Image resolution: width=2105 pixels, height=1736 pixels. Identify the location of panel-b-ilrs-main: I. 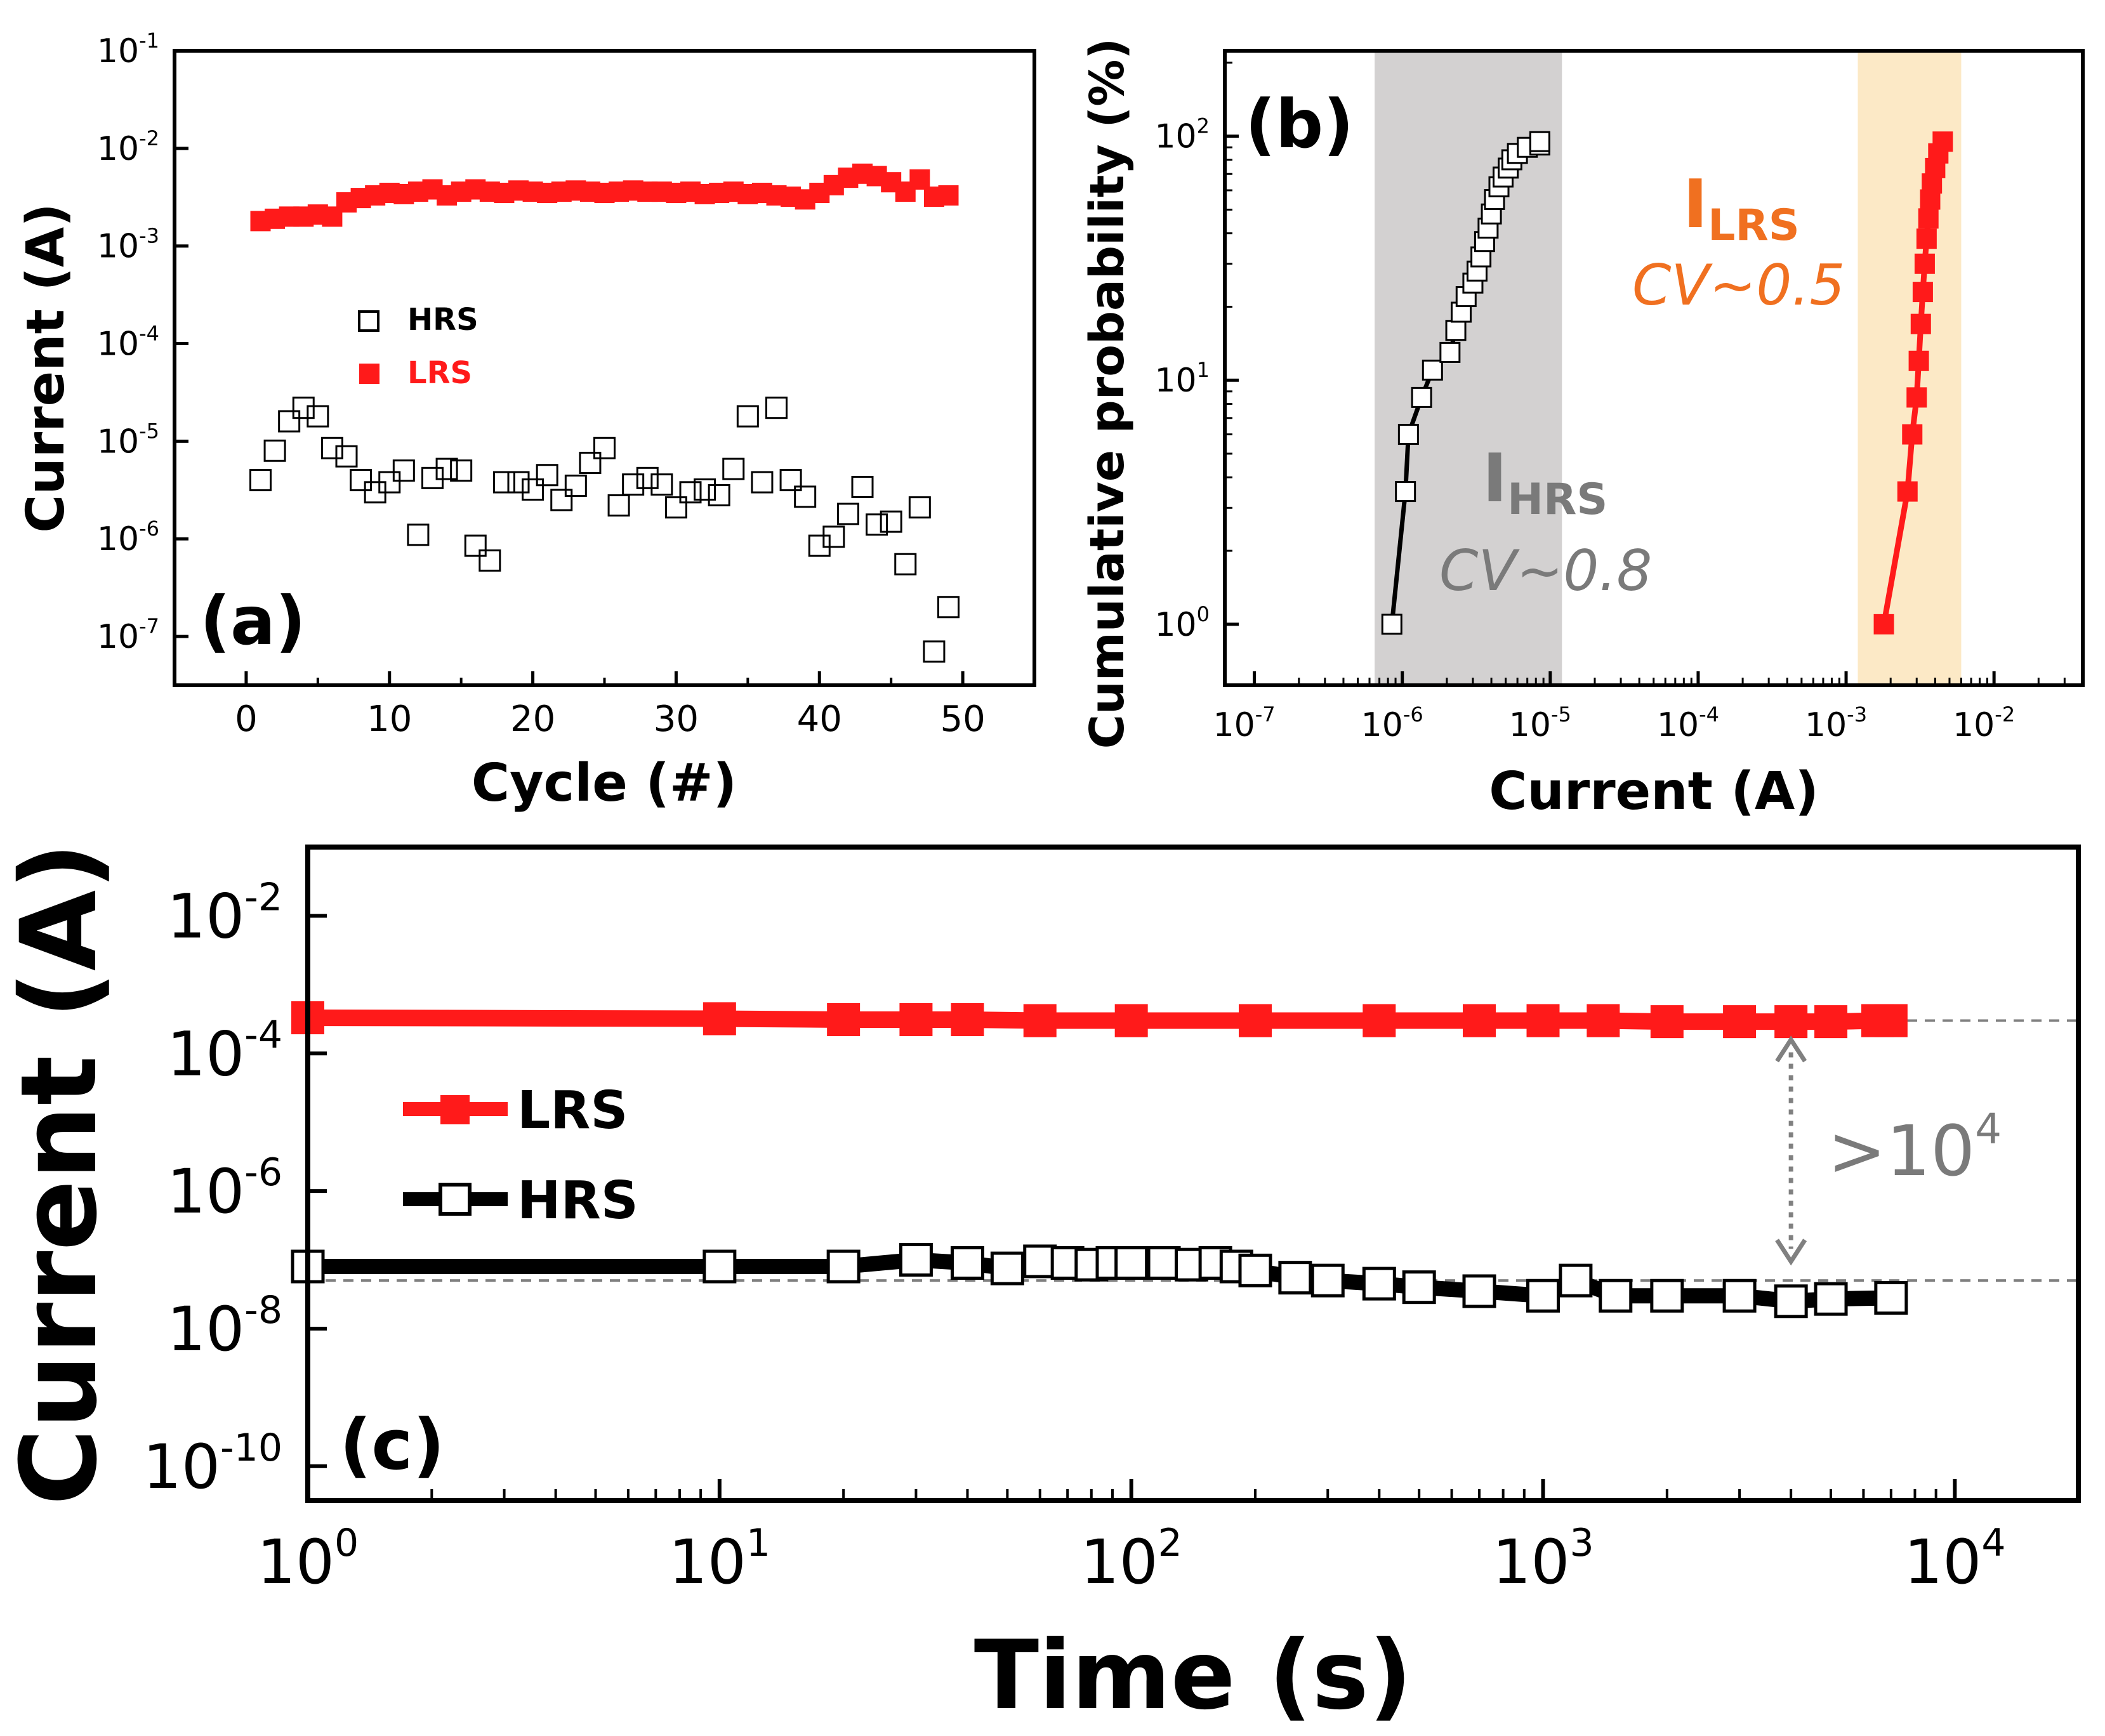
(1696, 205).